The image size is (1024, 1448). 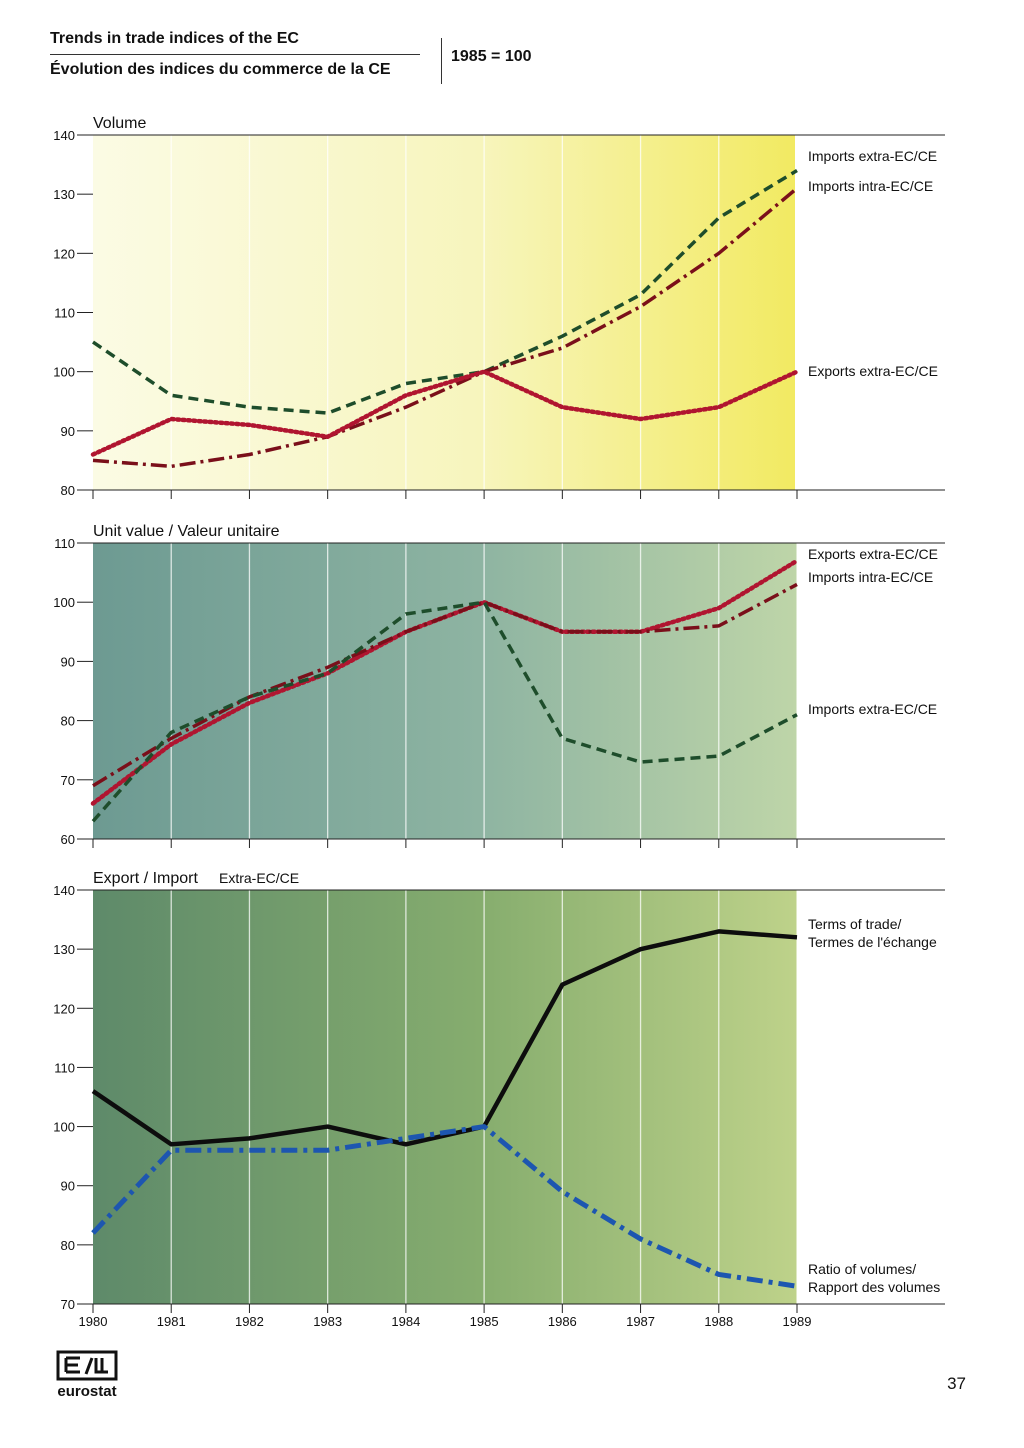 I want to click on x-tick-label: 1984, so click(x=405, y=1321).